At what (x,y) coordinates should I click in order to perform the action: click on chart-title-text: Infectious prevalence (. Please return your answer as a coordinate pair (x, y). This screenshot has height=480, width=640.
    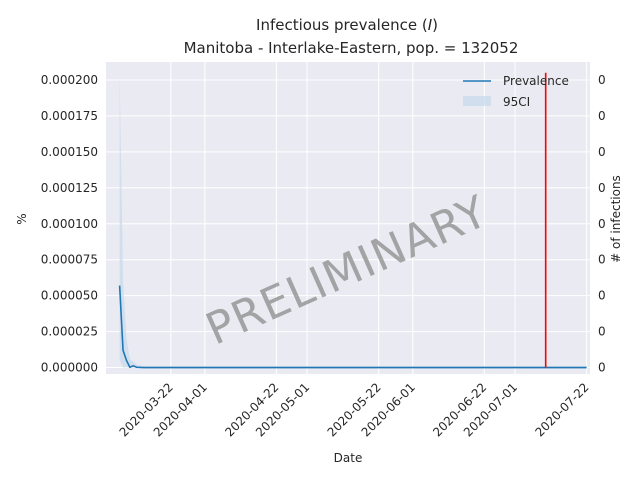
    Looking at the image, I should click on (342, 25).